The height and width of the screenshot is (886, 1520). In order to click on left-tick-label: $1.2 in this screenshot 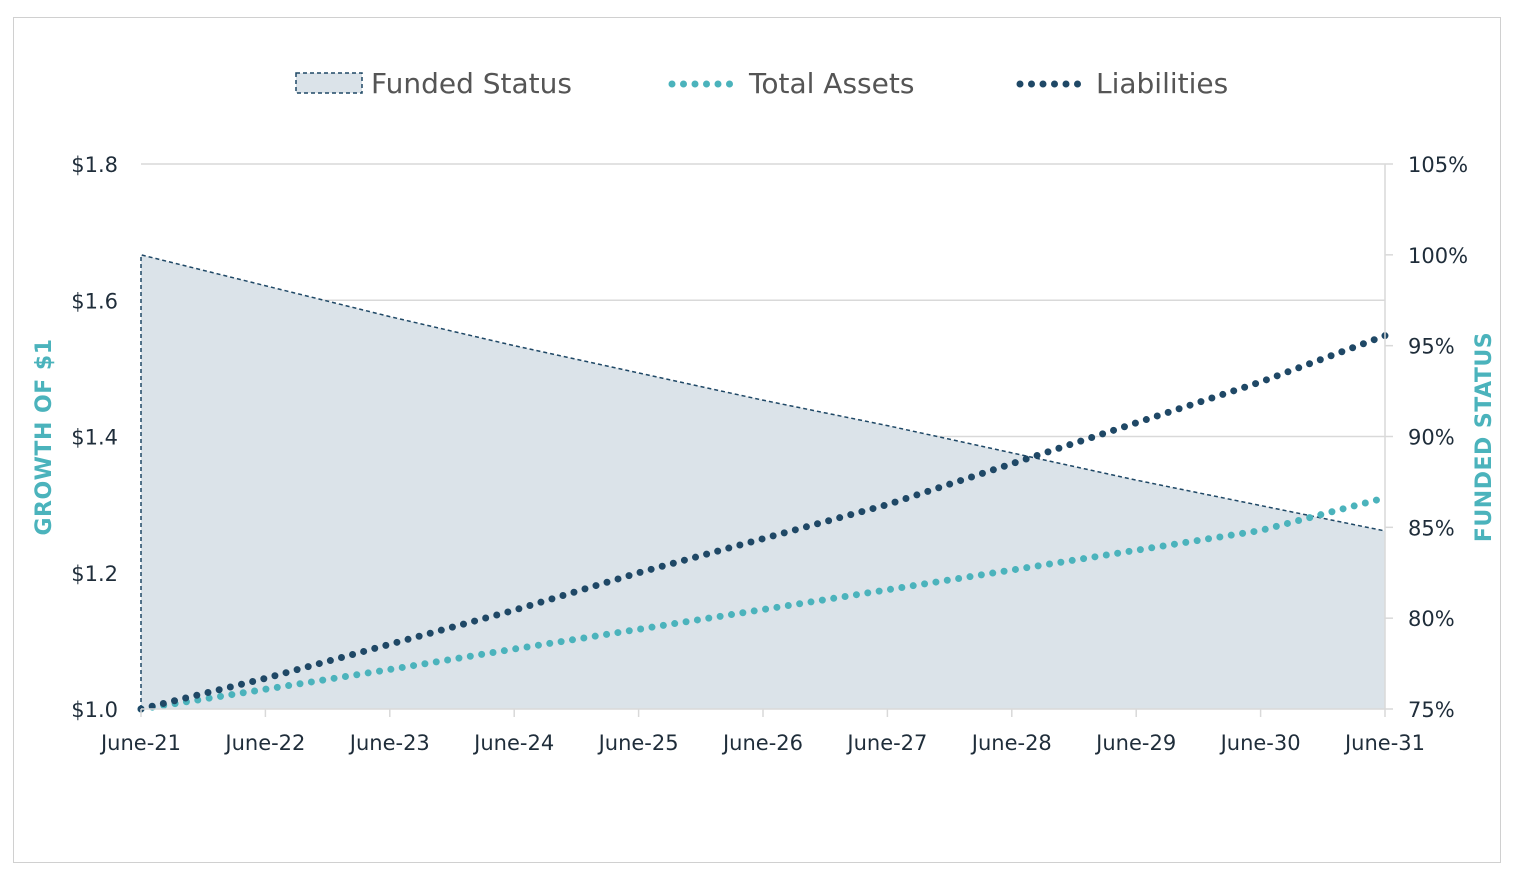, I will do `click(94, 574)`.